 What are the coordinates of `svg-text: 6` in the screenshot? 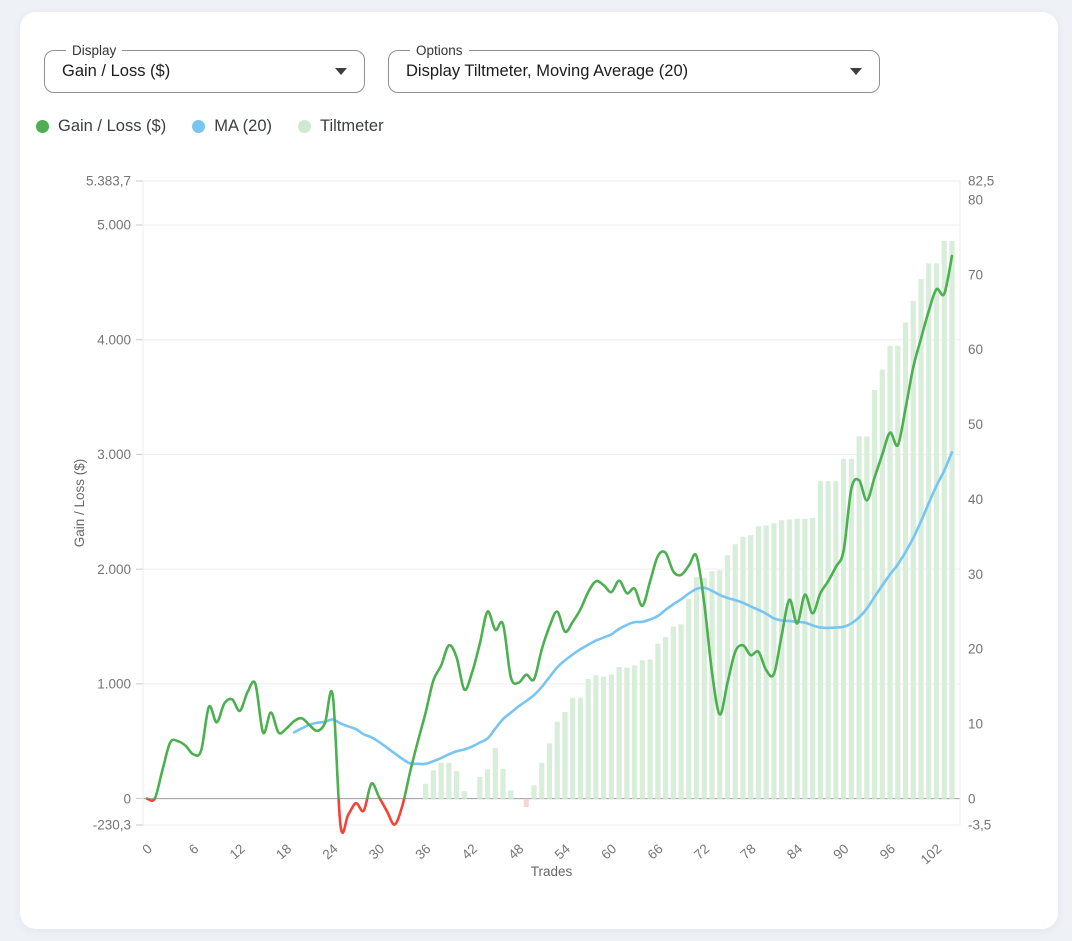 It's located at (194, 849).